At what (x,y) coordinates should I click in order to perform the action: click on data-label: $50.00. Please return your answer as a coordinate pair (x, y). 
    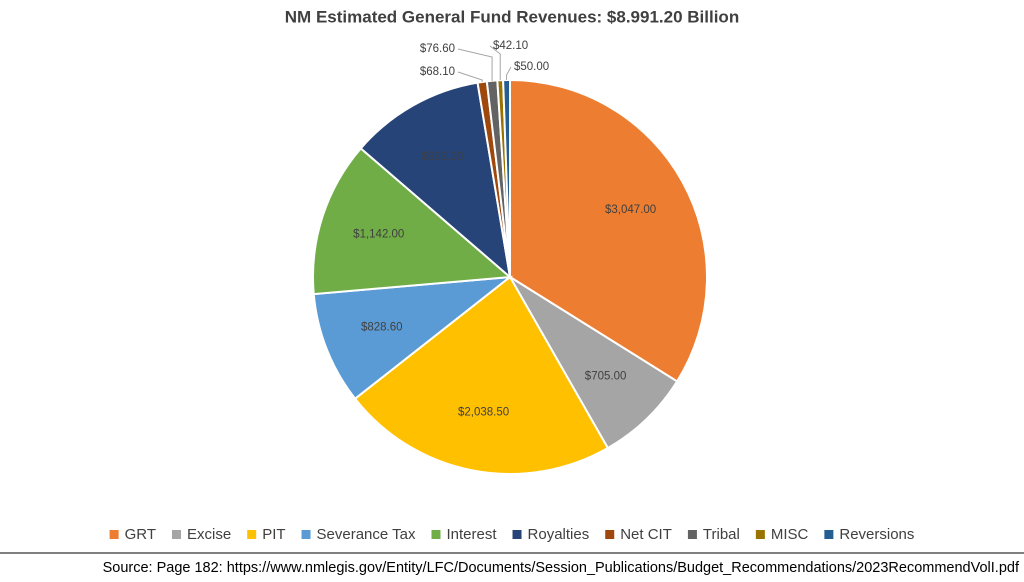
    Looking at the image, I should click on (531, 67).